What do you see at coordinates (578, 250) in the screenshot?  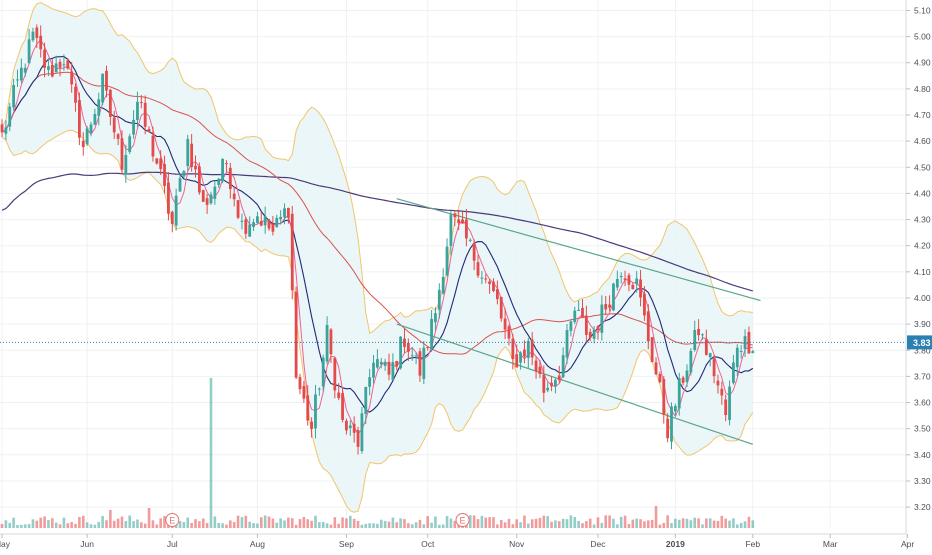 I see `trendline-upper` at bounding box center [578, 250].